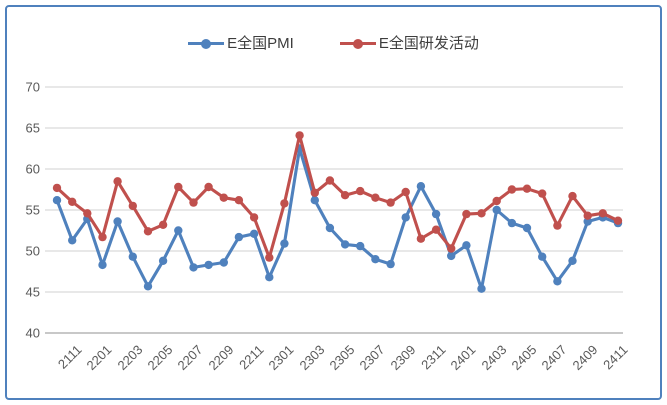 The height and width of the screenshot is (405, 667). What do you see at coordinates (428, 43) in the screenshot?
I see `legend-label-rnd: E全国研发活动` at bounding box center [428, 43].